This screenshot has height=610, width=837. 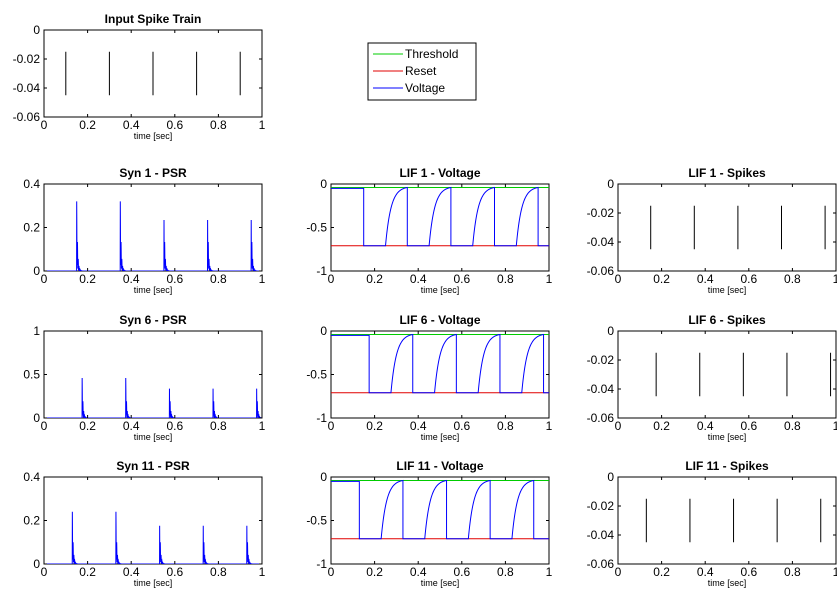 What do you see at coordinates (153, 466) in the screenshot?
I see `plot-title: Syn 11 - PSR` at bounding box center [153, 466].